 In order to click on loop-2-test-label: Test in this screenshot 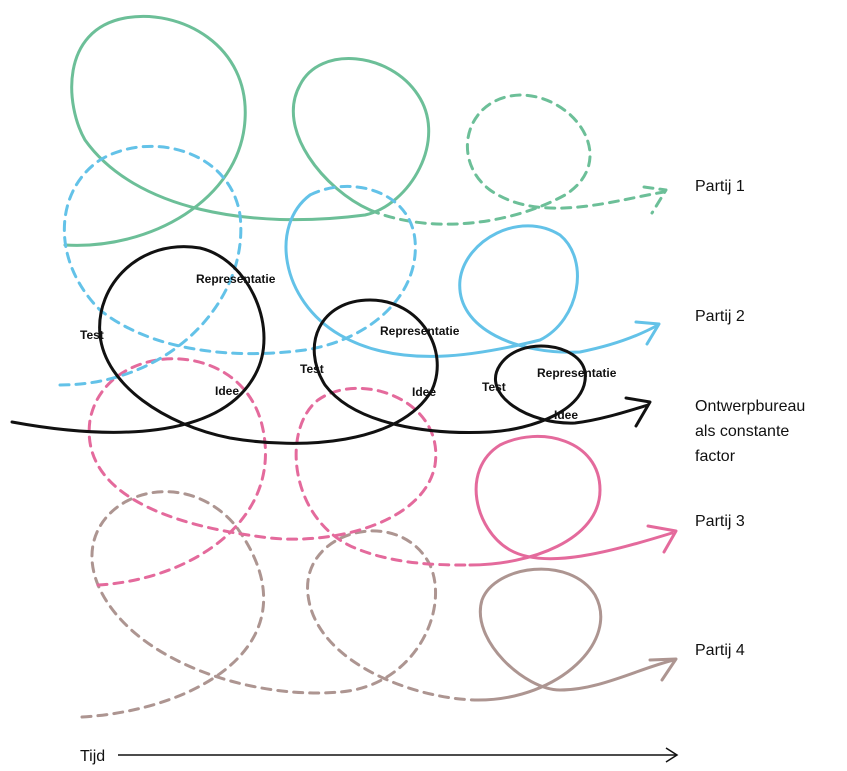, I will do `click(312, 369)`.